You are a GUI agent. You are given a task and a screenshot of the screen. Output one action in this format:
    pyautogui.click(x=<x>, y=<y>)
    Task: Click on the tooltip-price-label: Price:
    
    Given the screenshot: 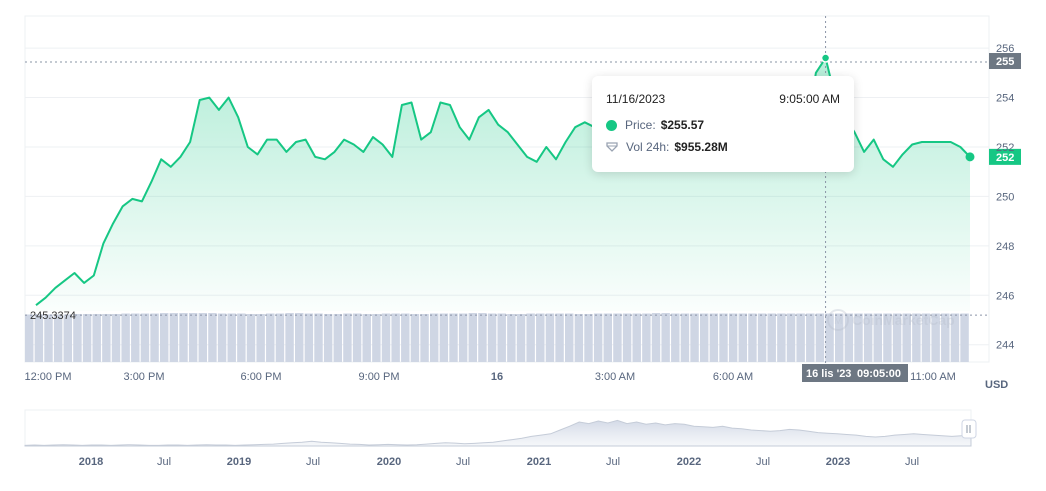 What is the action you would take?
    pyautogui.click(x=640, y=125)
    